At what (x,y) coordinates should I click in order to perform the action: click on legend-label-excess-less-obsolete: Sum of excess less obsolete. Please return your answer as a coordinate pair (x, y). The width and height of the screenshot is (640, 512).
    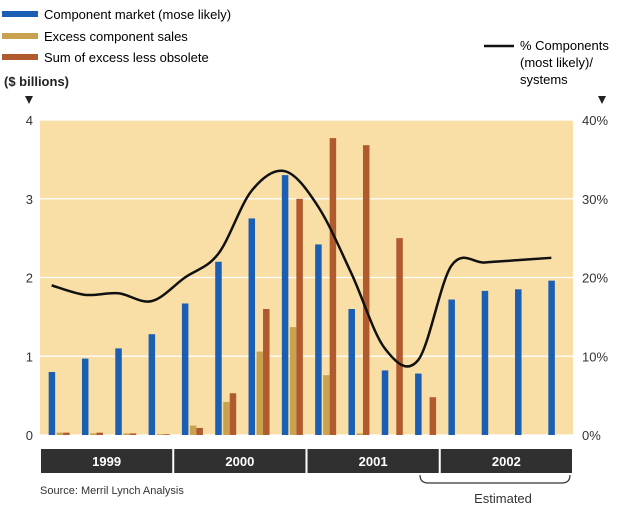
    Looking at the image, I should click on (126, 57).